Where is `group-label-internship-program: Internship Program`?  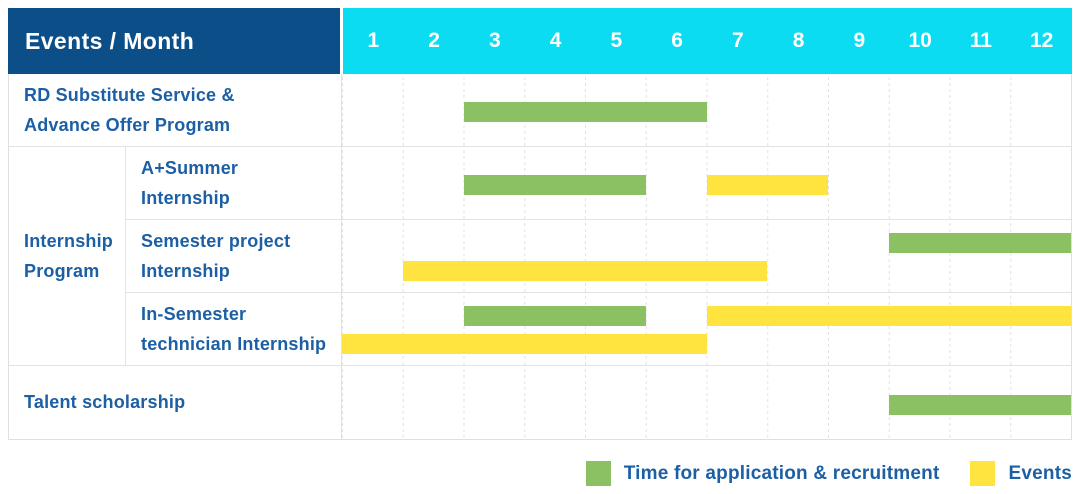 group-label-internship-program: Internship Program is located at coordinates (67, 256).